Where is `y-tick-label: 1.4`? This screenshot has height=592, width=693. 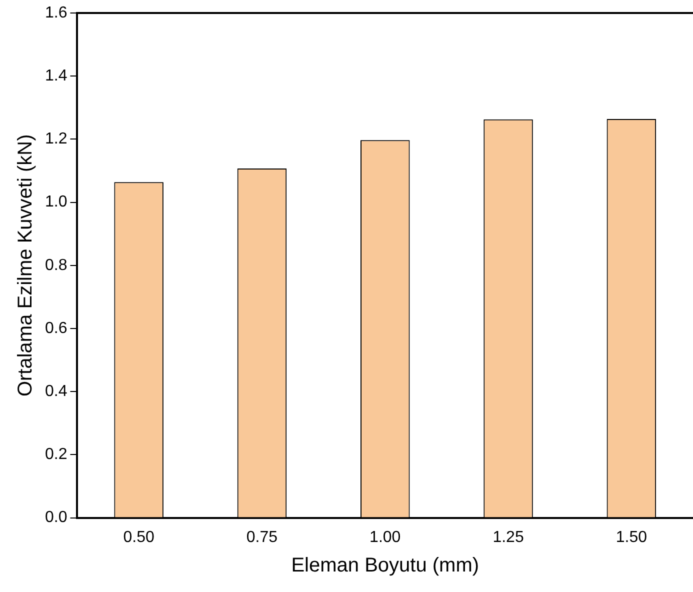
y-tick-label: 1.4 is located at coordinates (56, 76).